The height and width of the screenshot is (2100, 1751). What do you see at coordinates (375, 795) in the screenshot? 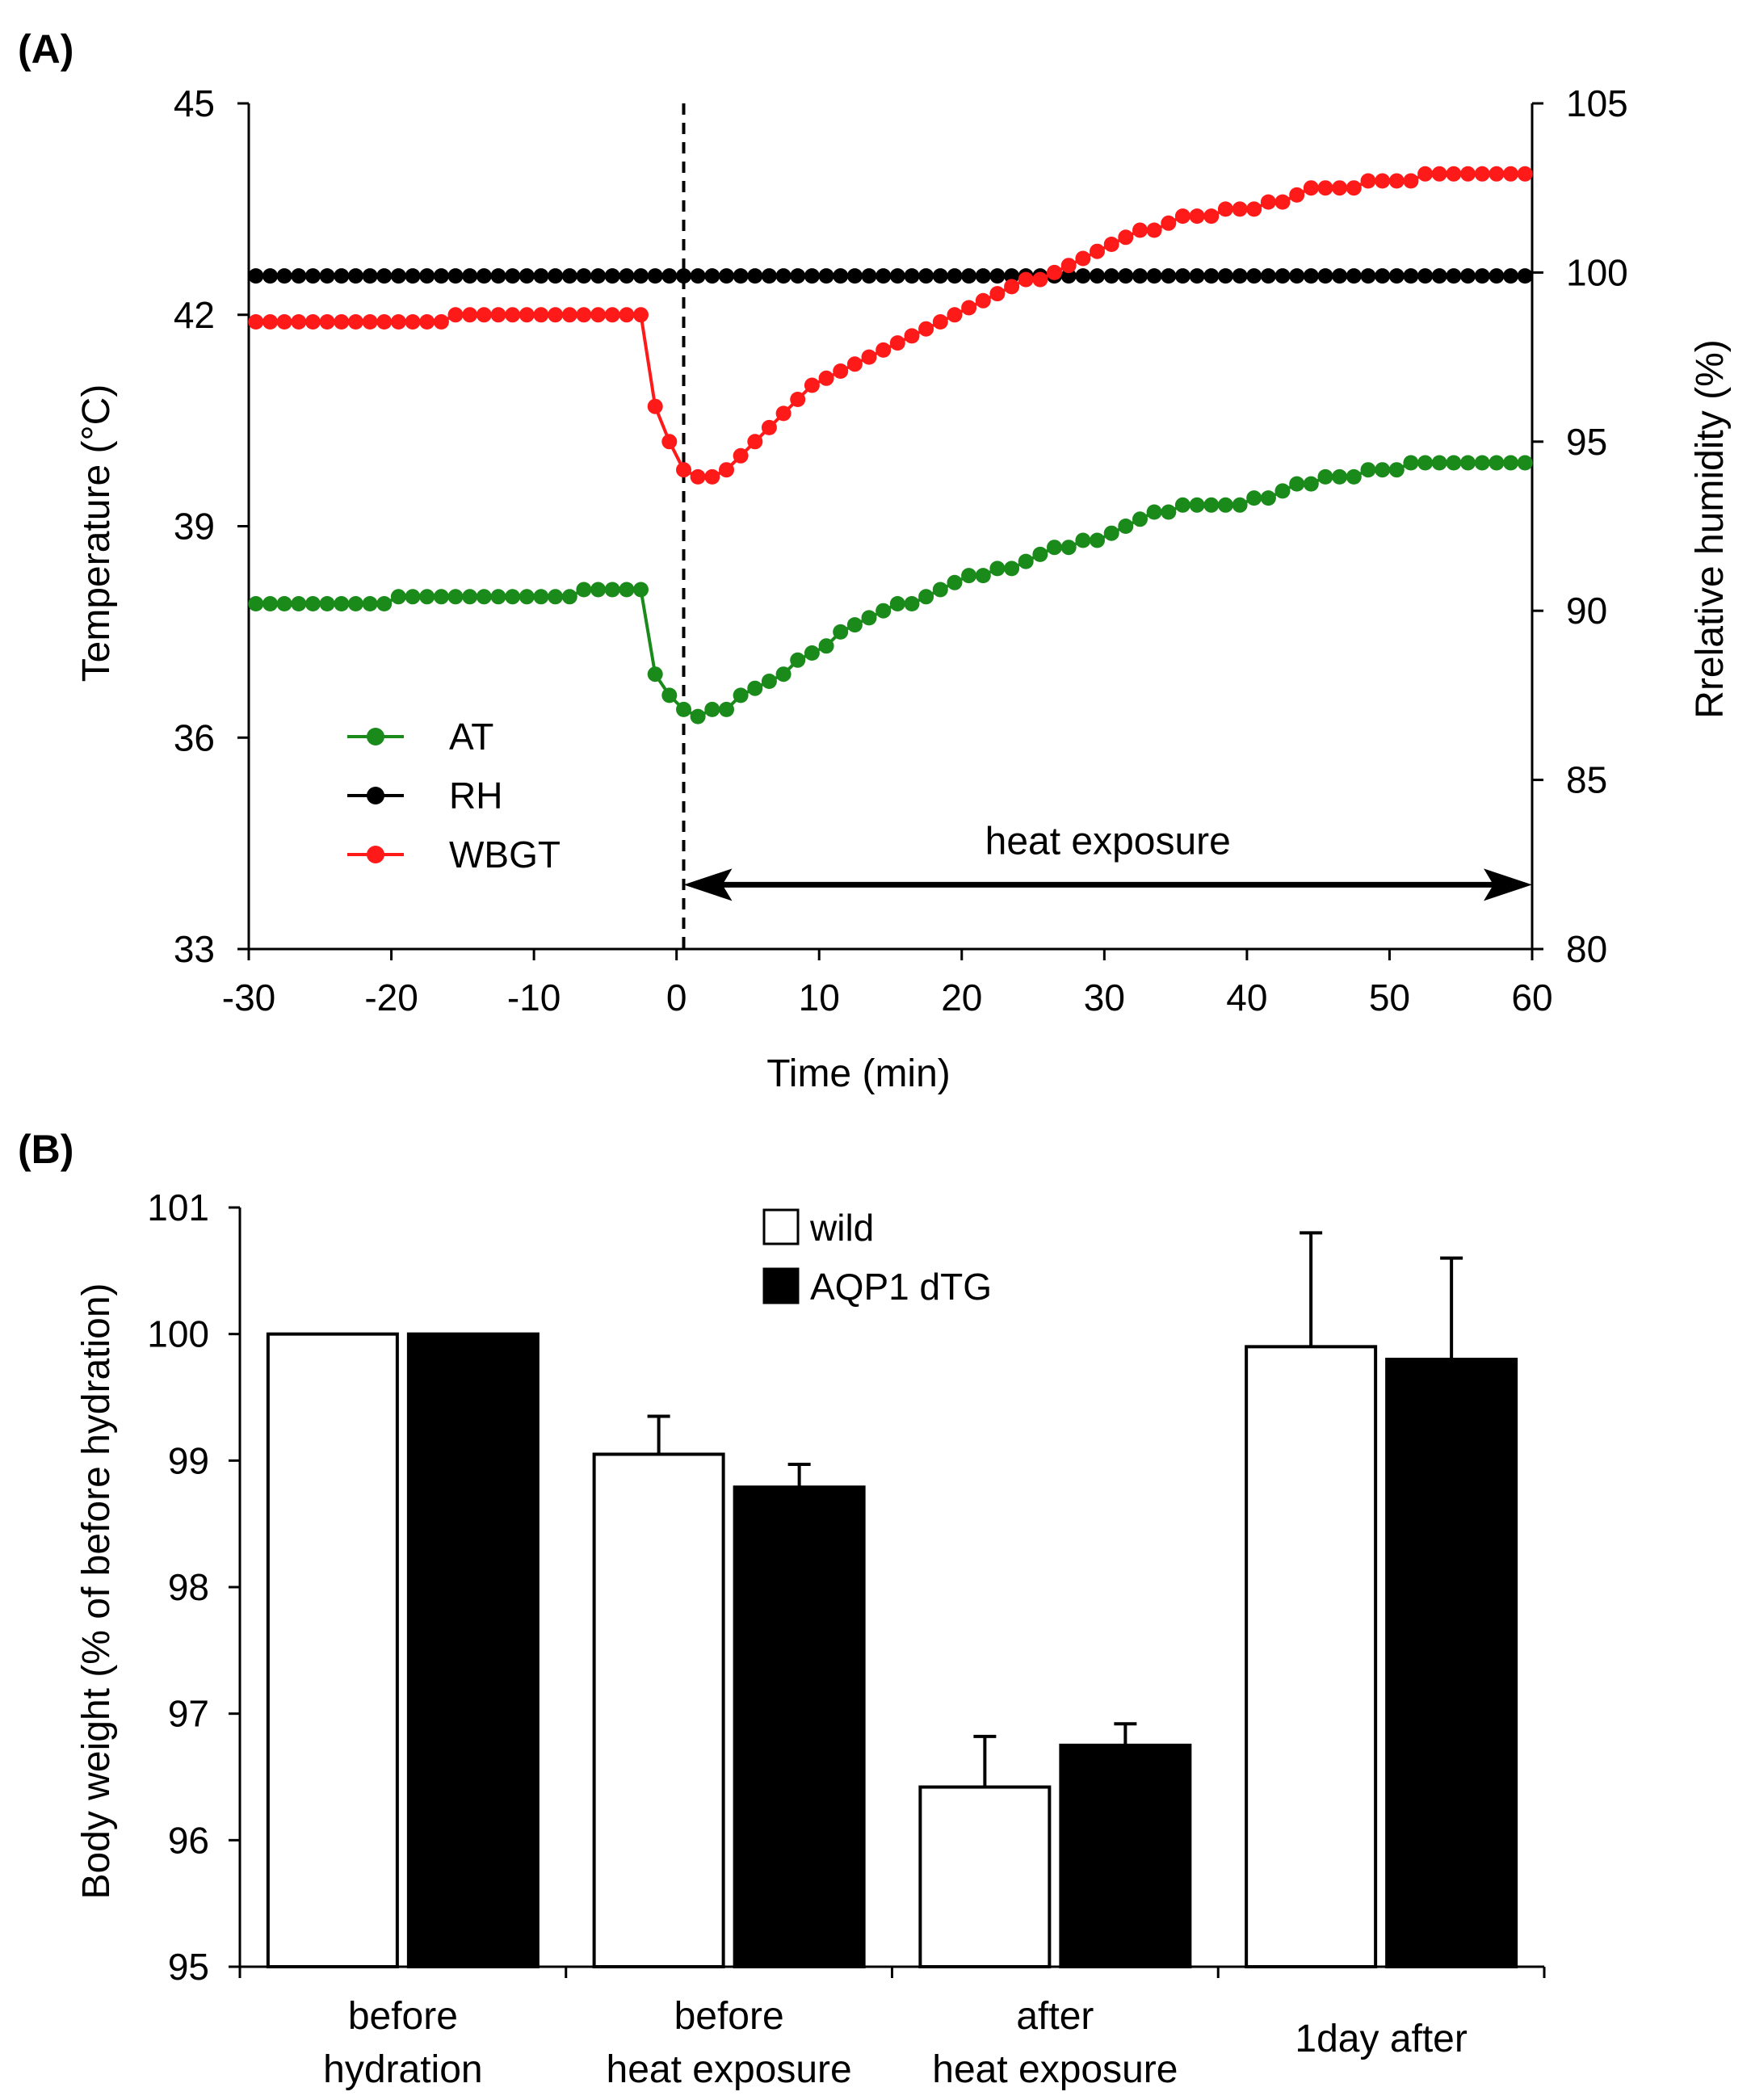
I see `legend-rh-marker` at bounding box center [375, 795].